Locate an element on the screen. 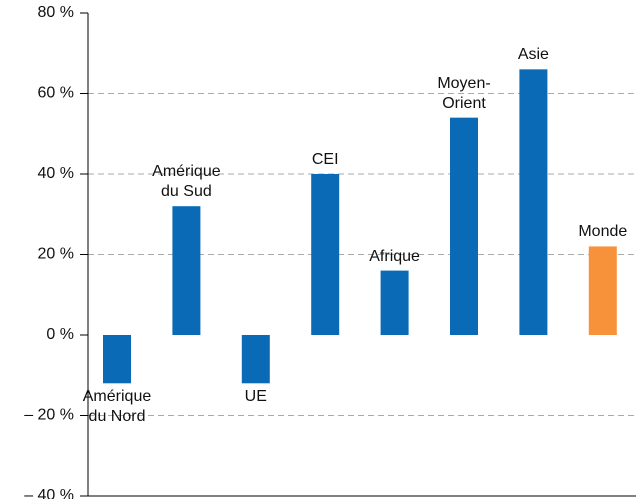 This screenshot has height=499, width=636. category-label: Monde is located at coordinates (603, 232).